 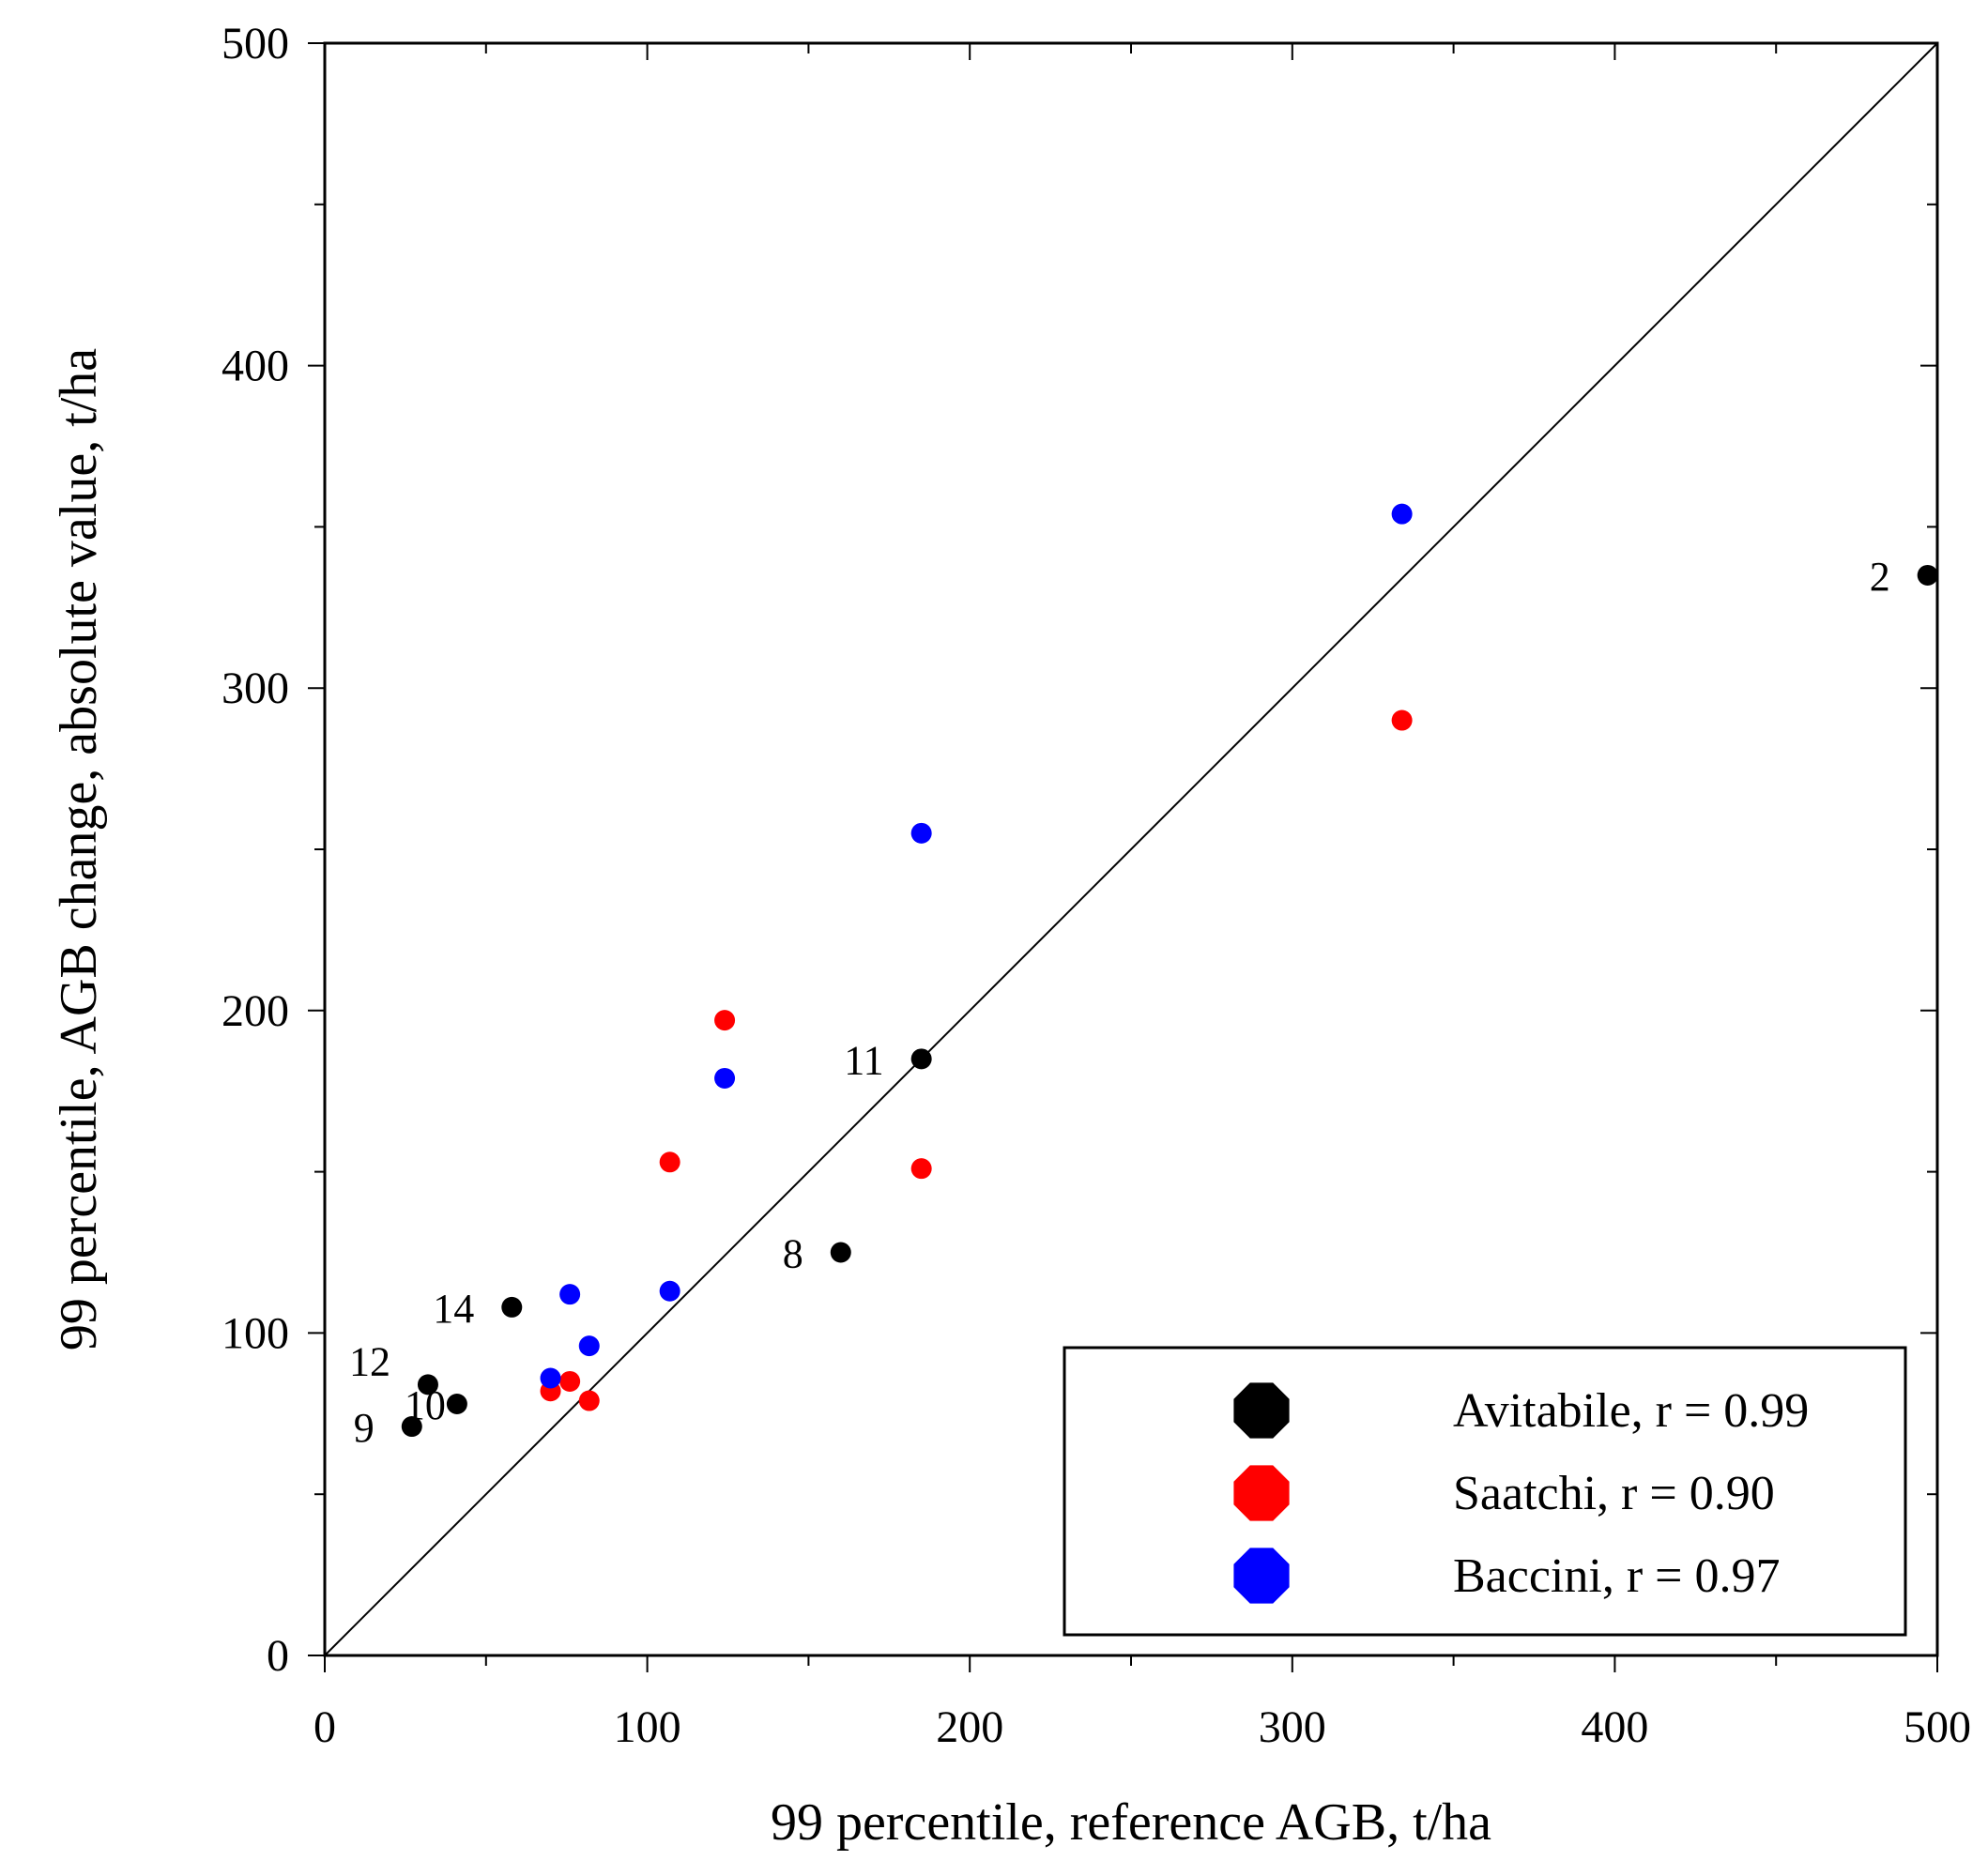 I want to click on point-label-8: 8, so click(x=793, y=1254).